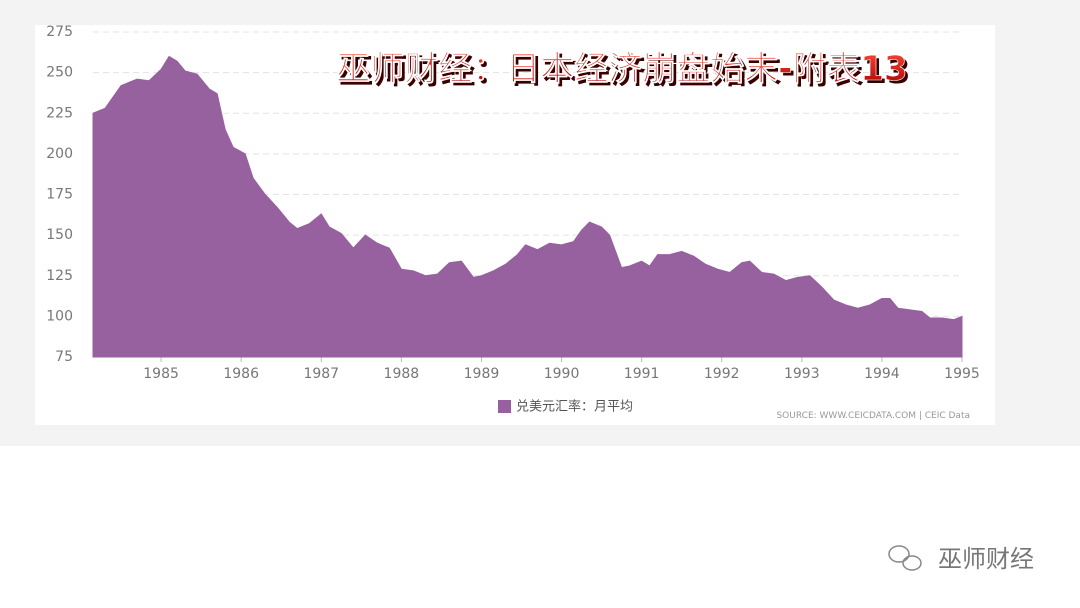  I want to click on chart-title: 巫师财经：日本经济崩盘始末-附表13, so click(621, 69).